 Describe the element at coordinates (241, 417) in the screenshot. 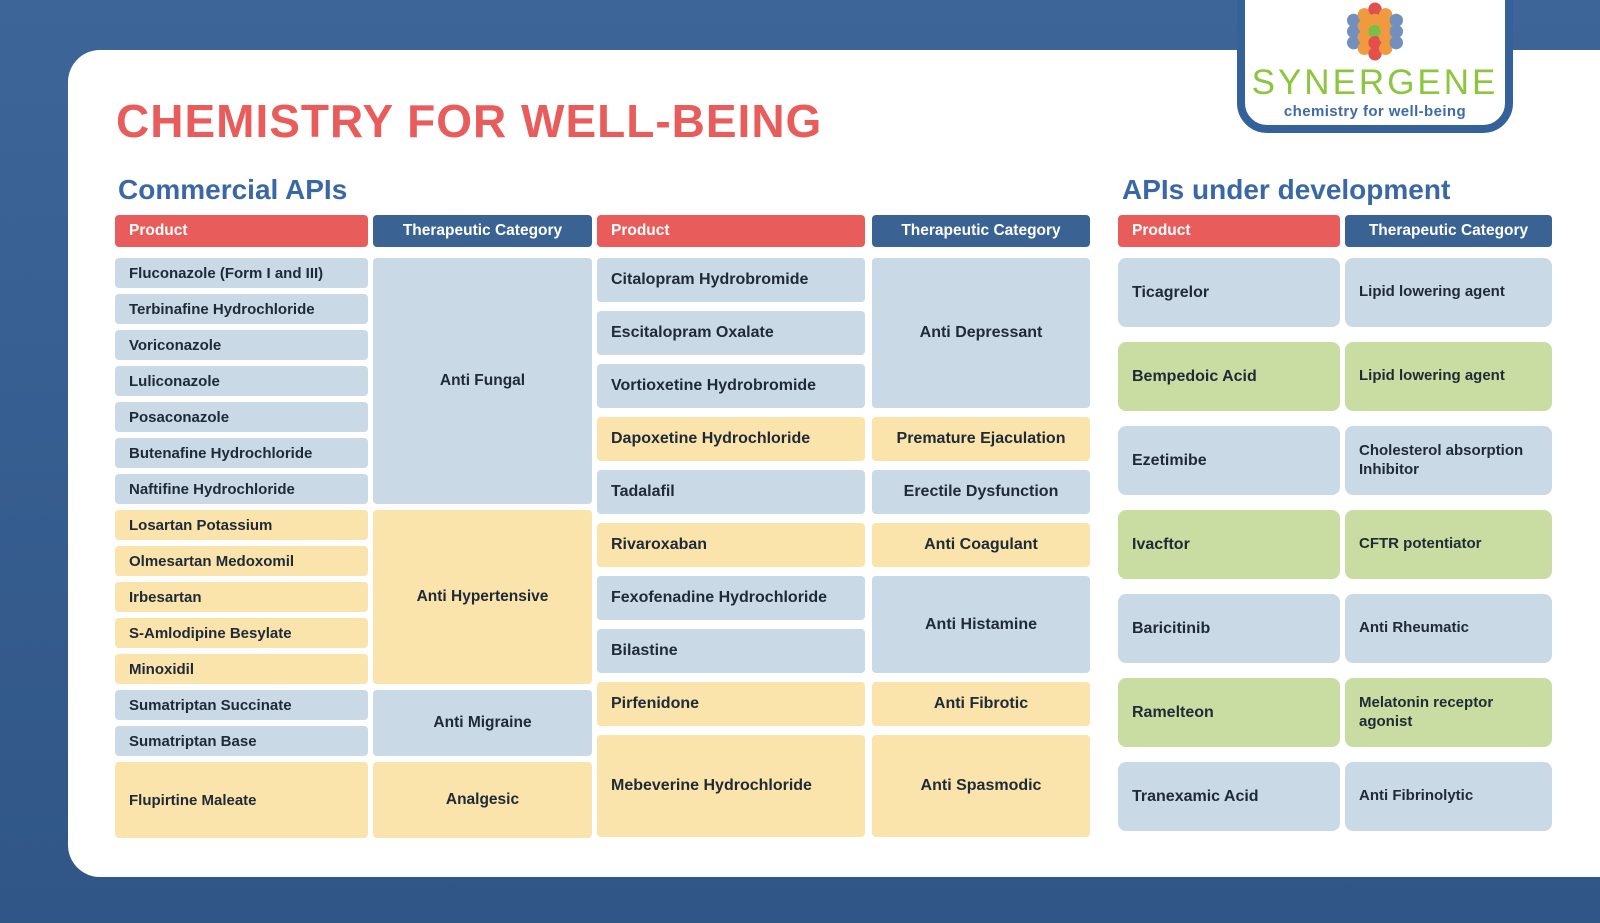

I see `product-cell: Posaconazole` at that location.